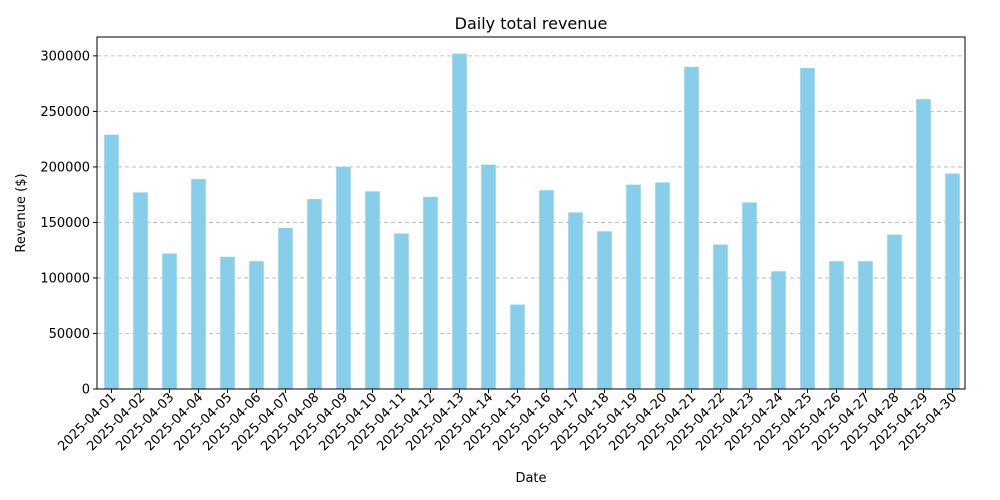  Describe the element at coordinates (531, 23) in the screenshot. I see `chart-title: Daily total revenue` at that location.